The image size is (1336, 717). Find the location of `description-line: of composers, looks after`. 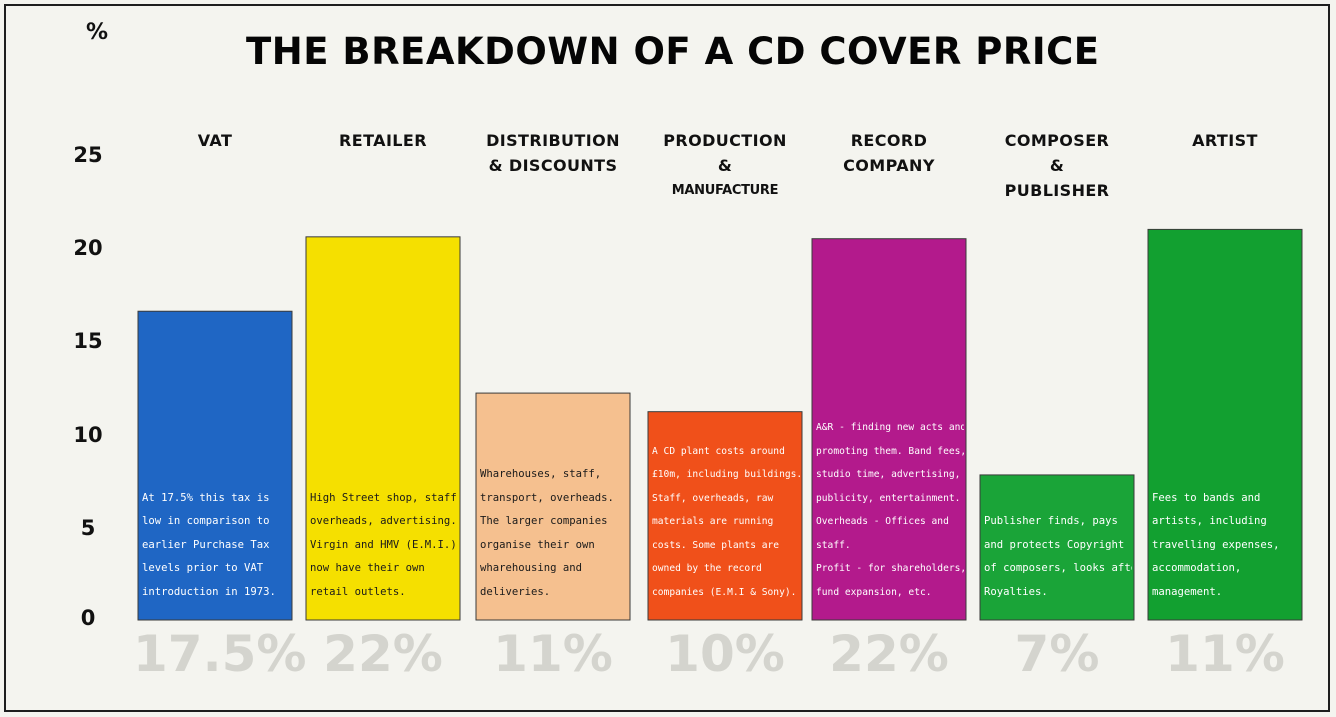

description-line: of composers, looks after is located at coordinates (1058, 568).